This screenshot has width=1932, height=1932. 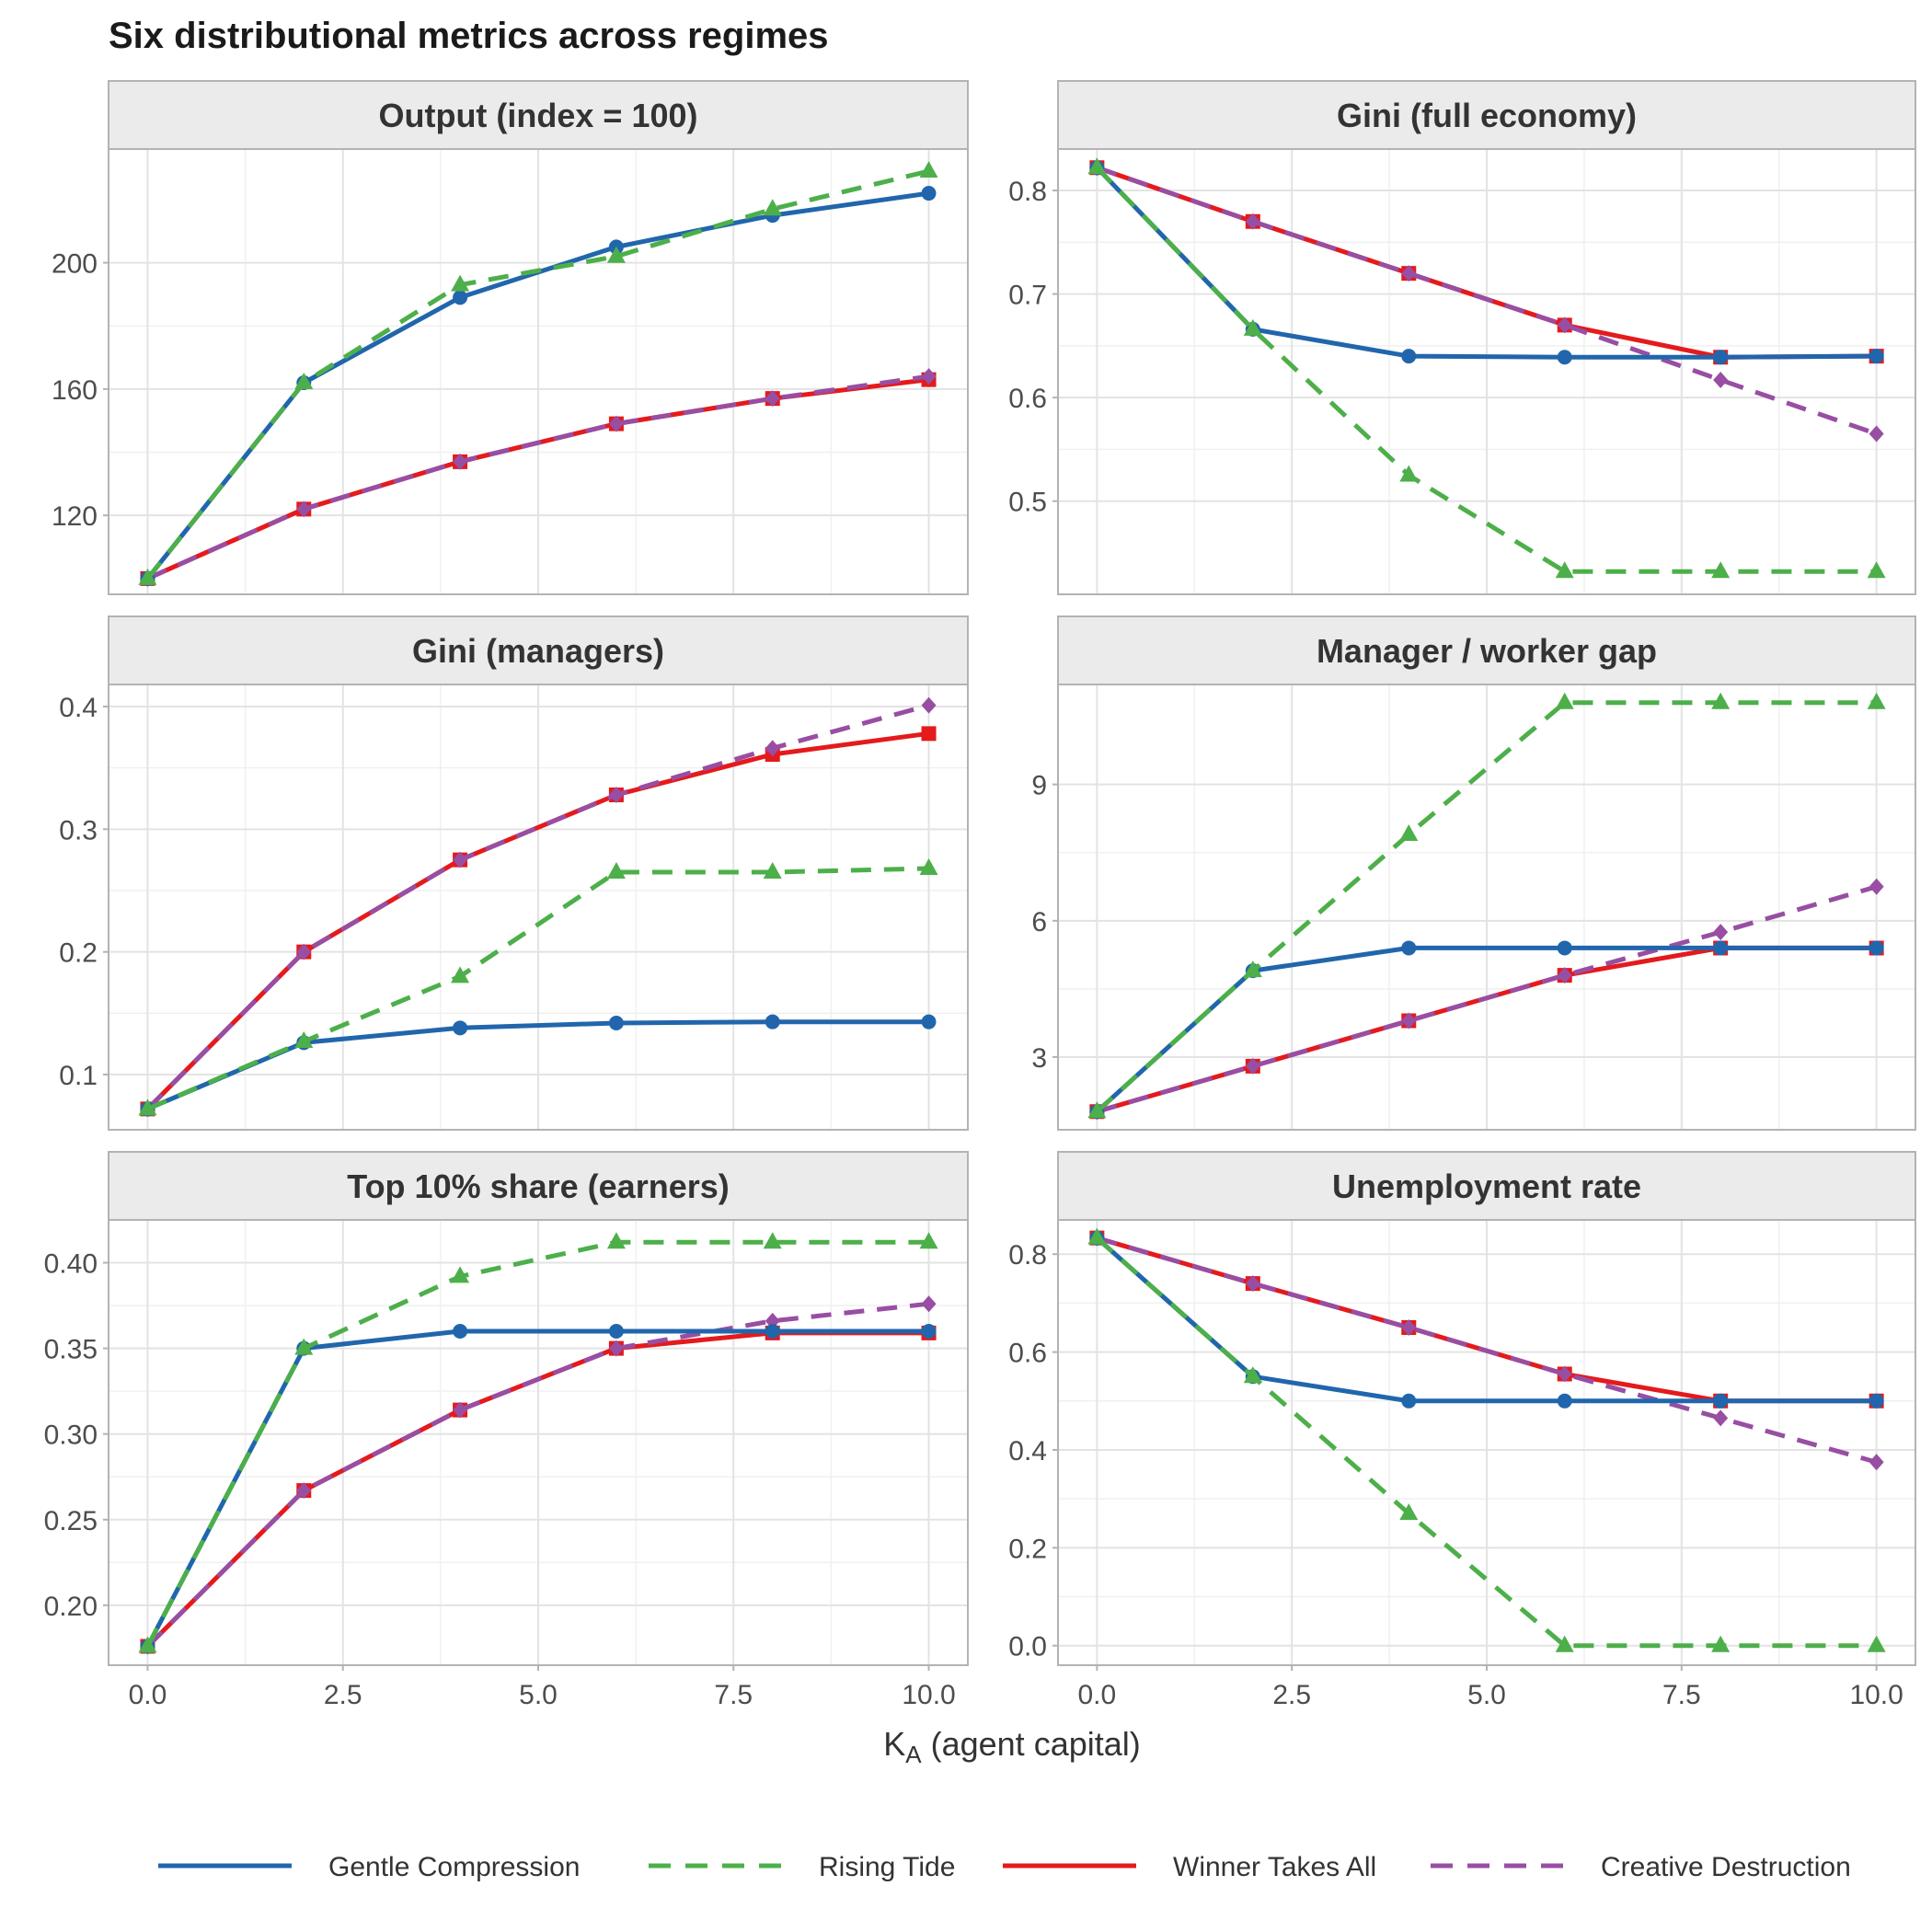 What do you see at coordinates (887, 1867) in the screenshot?
I see `legend-label: Rising Tide` at bounding box center [887, 1867].